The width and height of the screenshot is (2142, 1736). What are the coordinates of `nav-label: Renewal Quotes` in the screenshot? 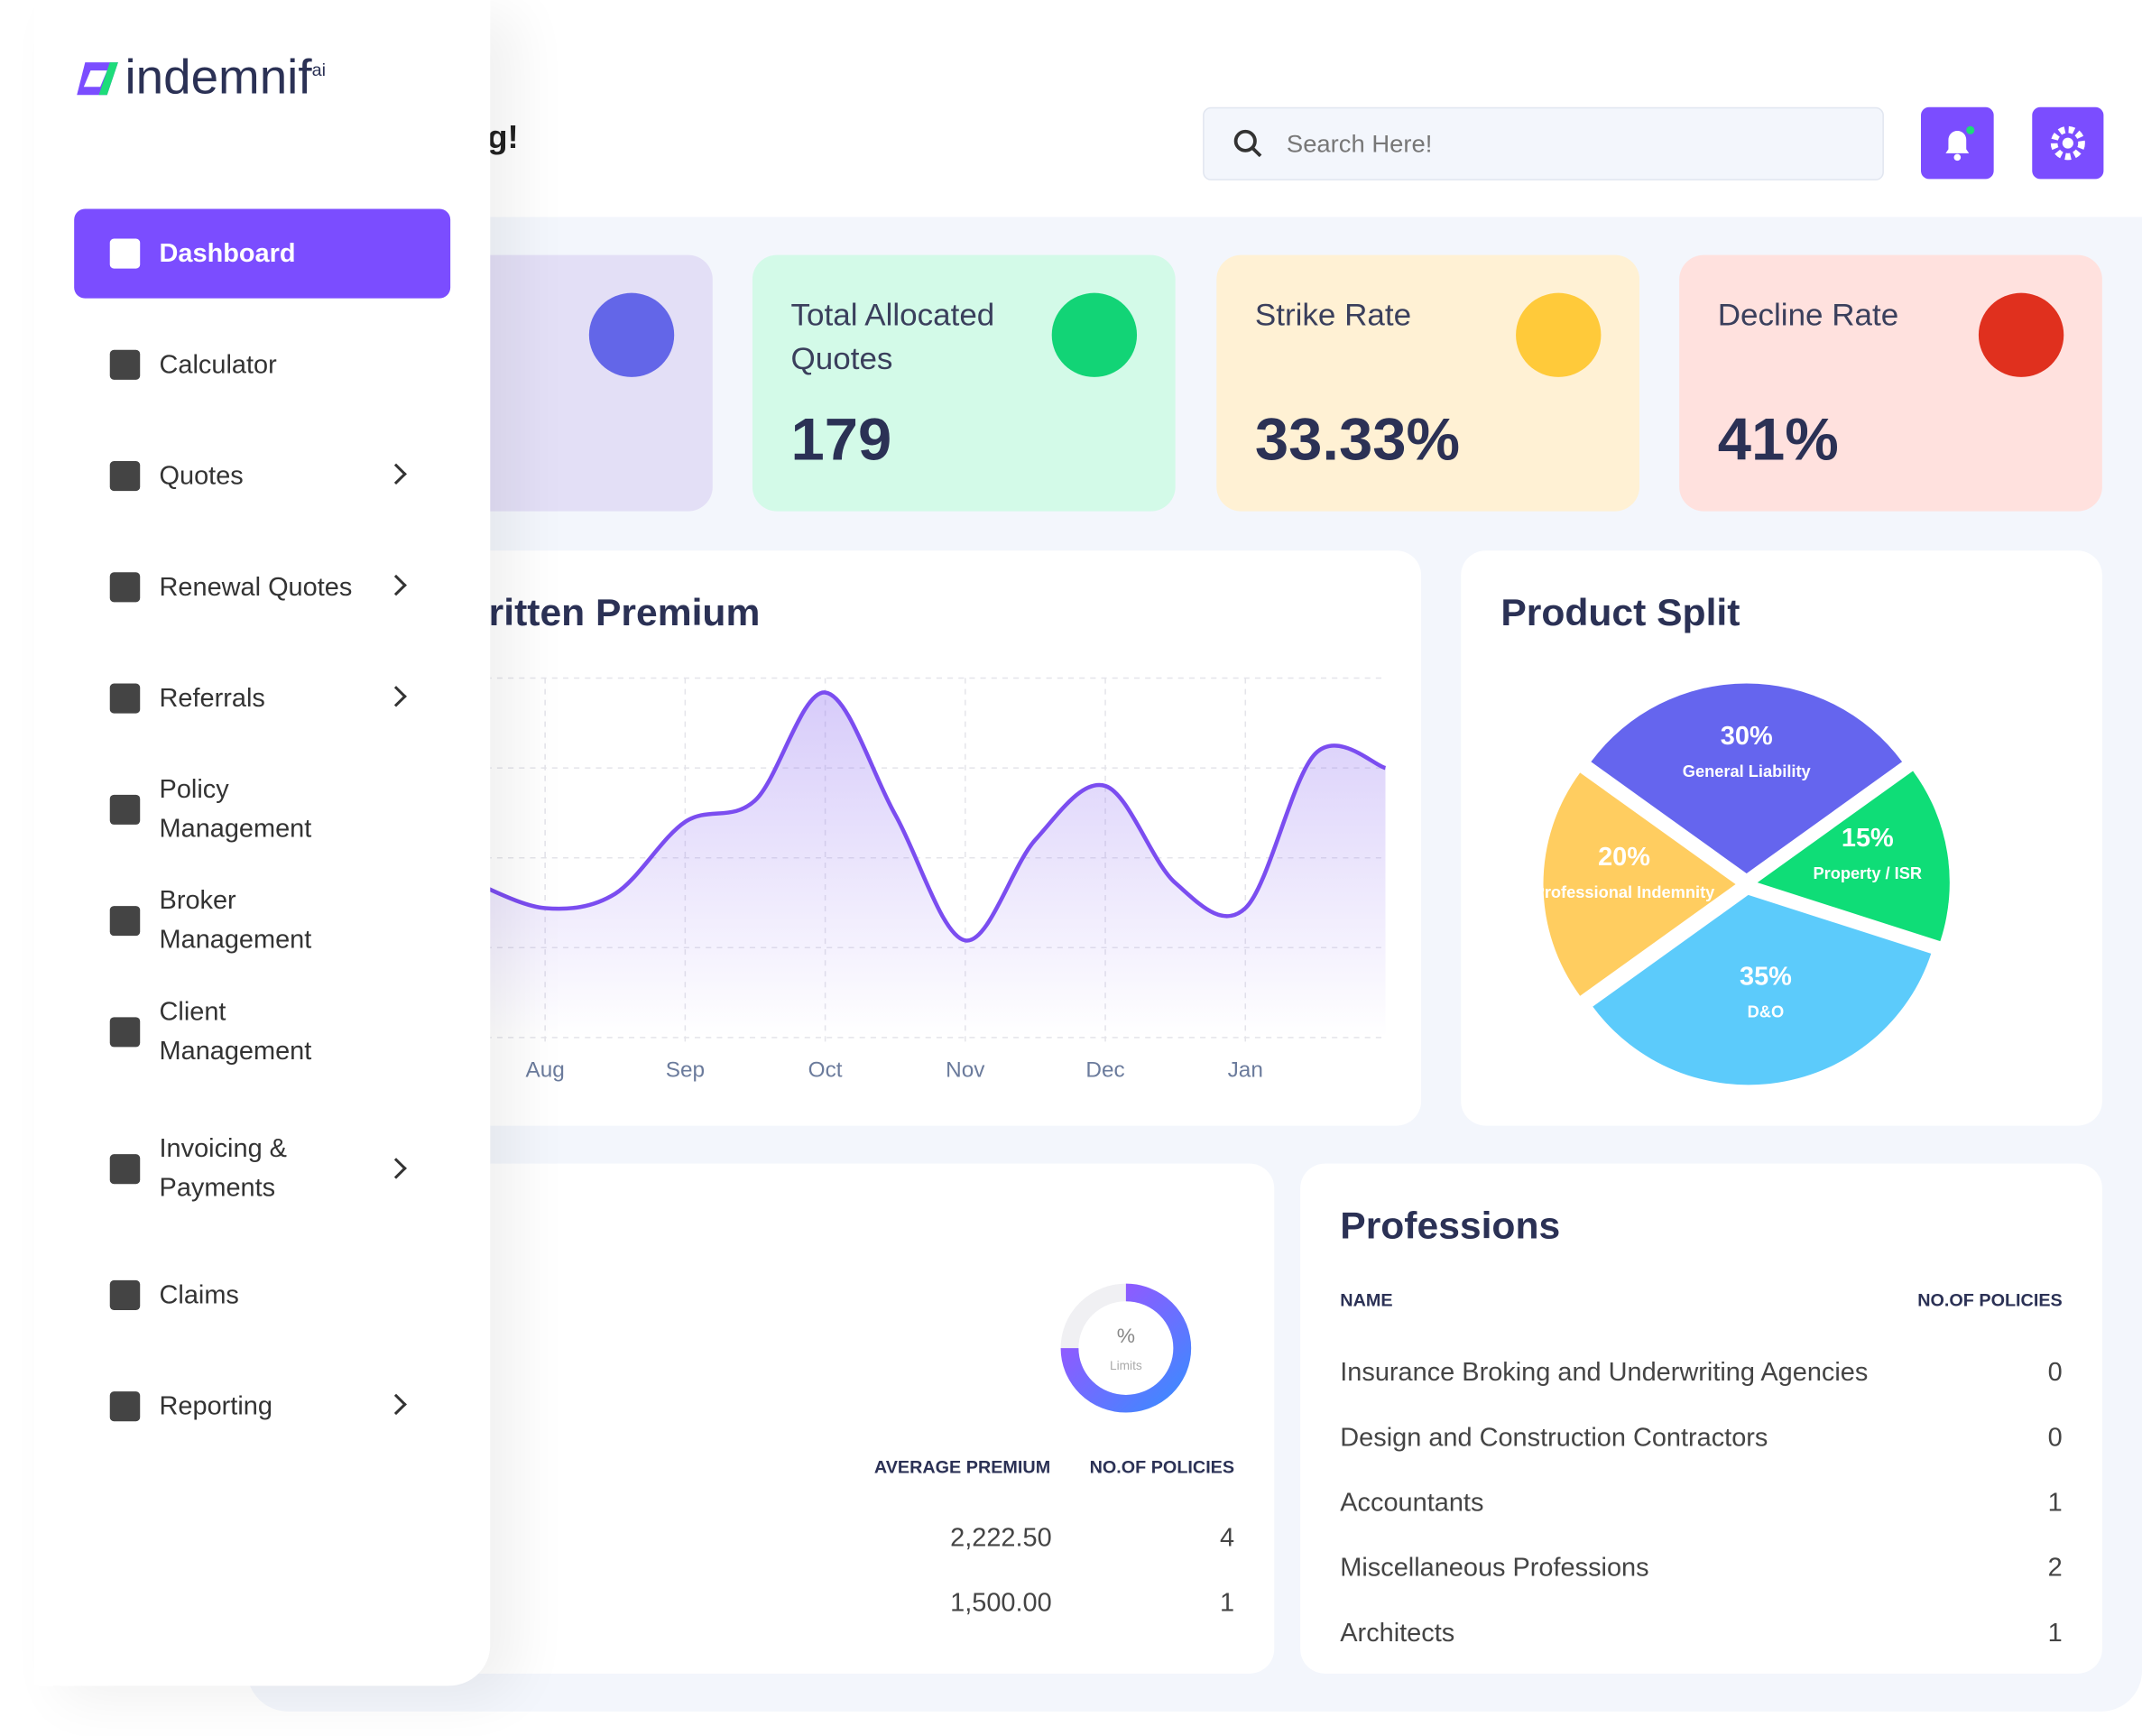 It's located at (256, 587).